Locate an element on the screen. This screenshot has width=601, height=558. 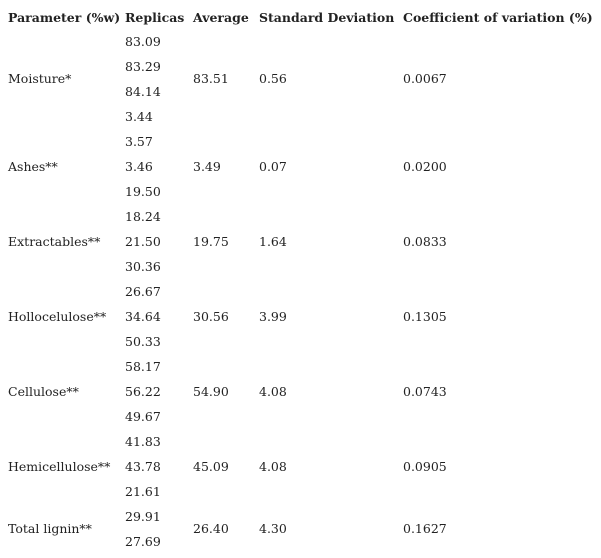
replica-cell: 19.50 is located at coordinates (143, 191).